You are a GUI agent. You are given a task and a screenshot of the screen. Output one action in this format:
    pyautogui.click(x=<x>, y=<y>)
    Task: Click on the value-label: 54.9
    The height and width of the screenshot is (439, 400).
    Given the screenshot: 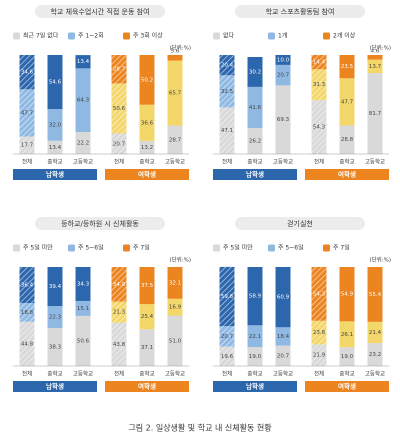 What is the action you would take?
    pyautogui.click(x=347, y=295)
    